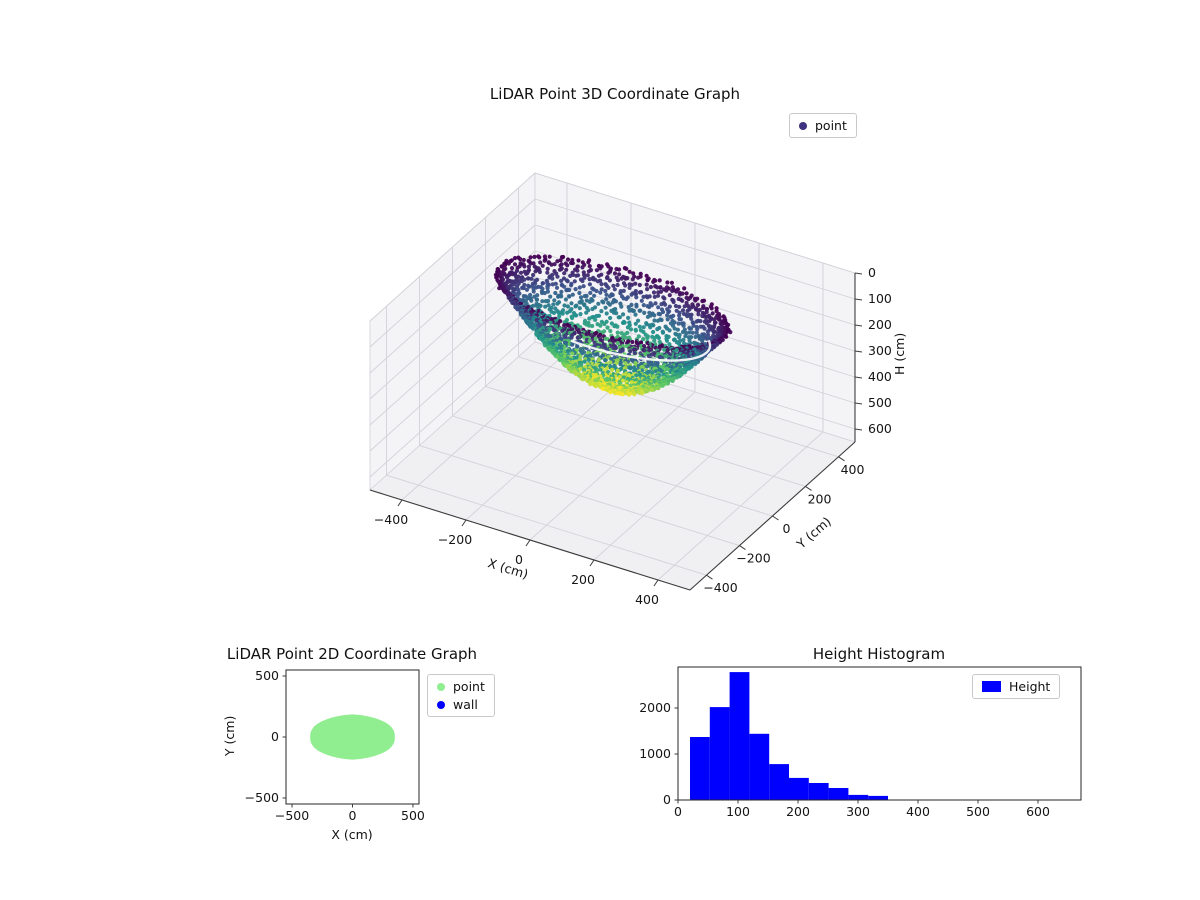 Image resolution: width=1200 pixels, height=900 pixels. Describe the element at coordinates (991, 686) in the screenshot. I see `height-patch-icon` at that location.